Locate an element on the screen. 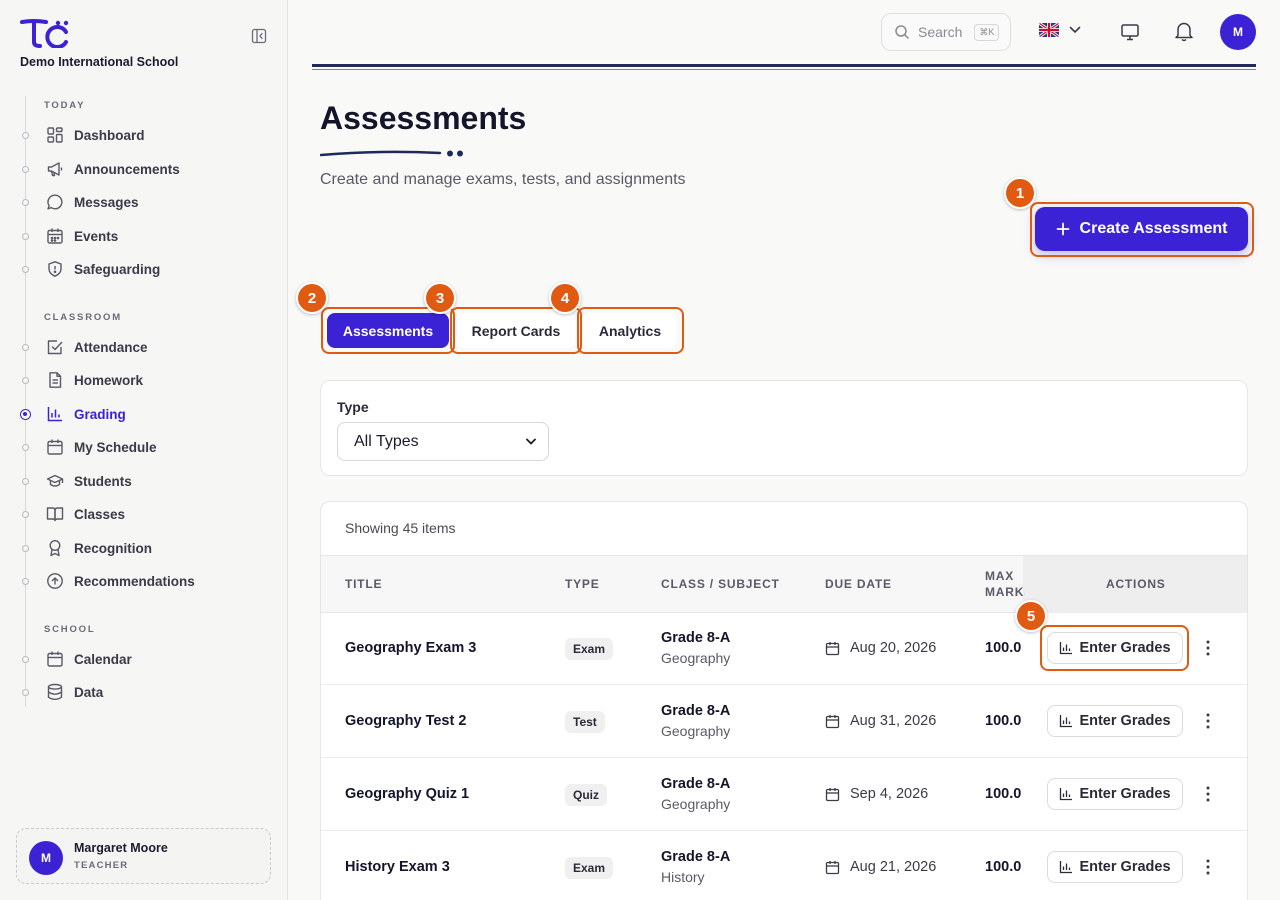  sidebar-item-calendar: Calendar is located at coordinates (89, 659).